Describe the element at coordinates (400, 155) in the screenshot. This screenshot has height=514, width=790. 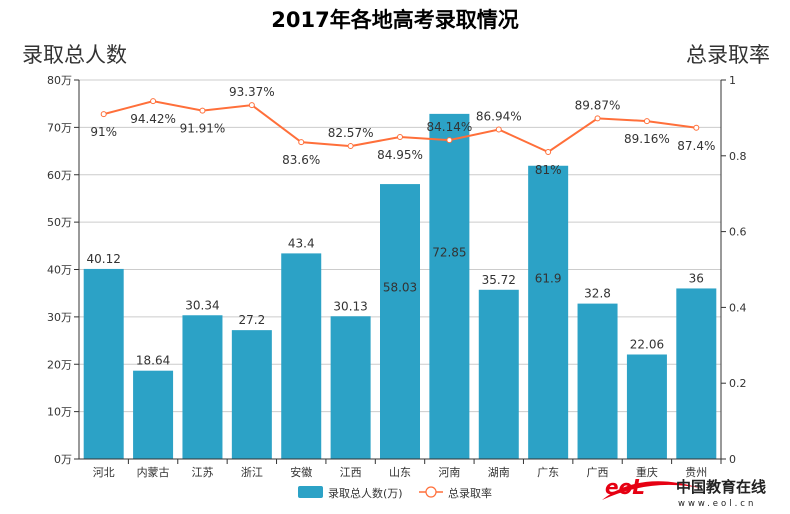
I see `rate-label: 84.95%` at that location.